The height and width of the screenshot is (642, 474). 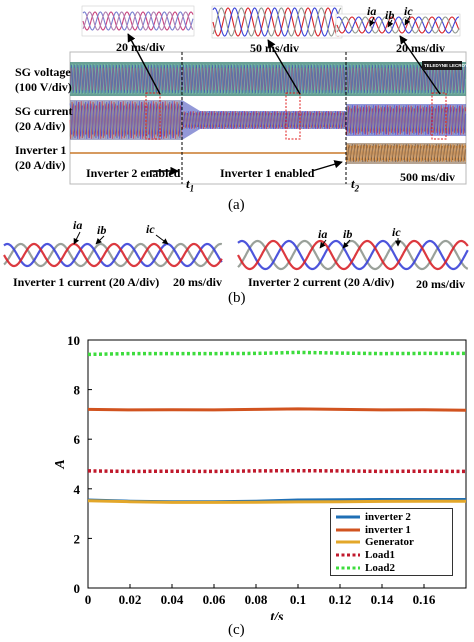 I want to click on legend-label: inverter 1, so click(x=388, y=529).